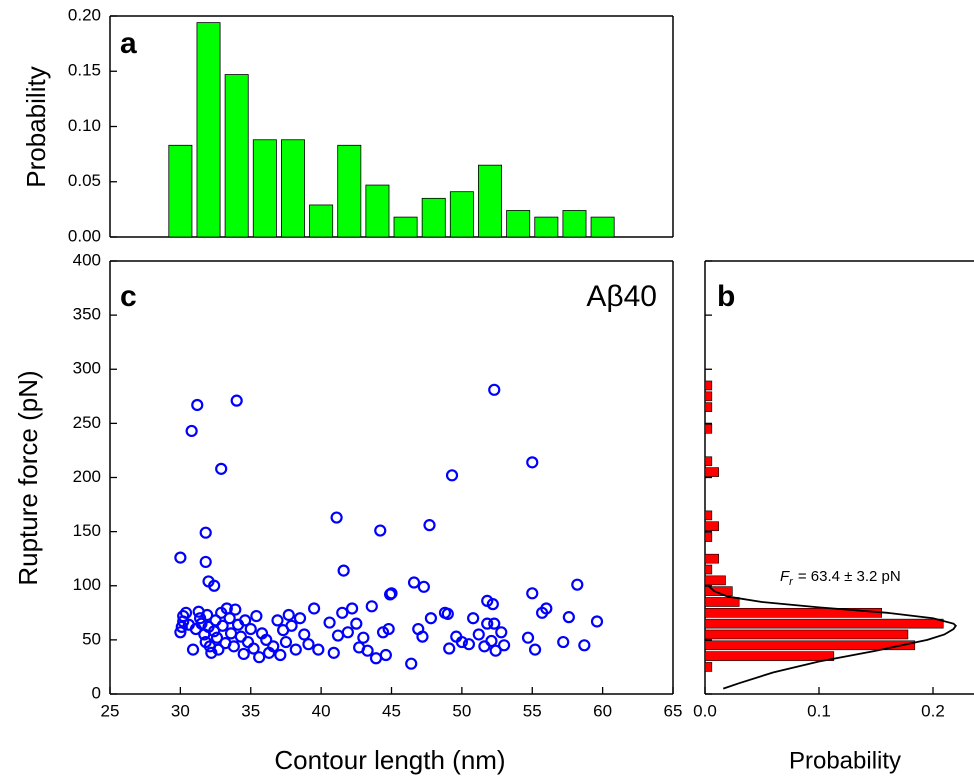  I want to click on y-tick-label: 350, so click(87, 314).